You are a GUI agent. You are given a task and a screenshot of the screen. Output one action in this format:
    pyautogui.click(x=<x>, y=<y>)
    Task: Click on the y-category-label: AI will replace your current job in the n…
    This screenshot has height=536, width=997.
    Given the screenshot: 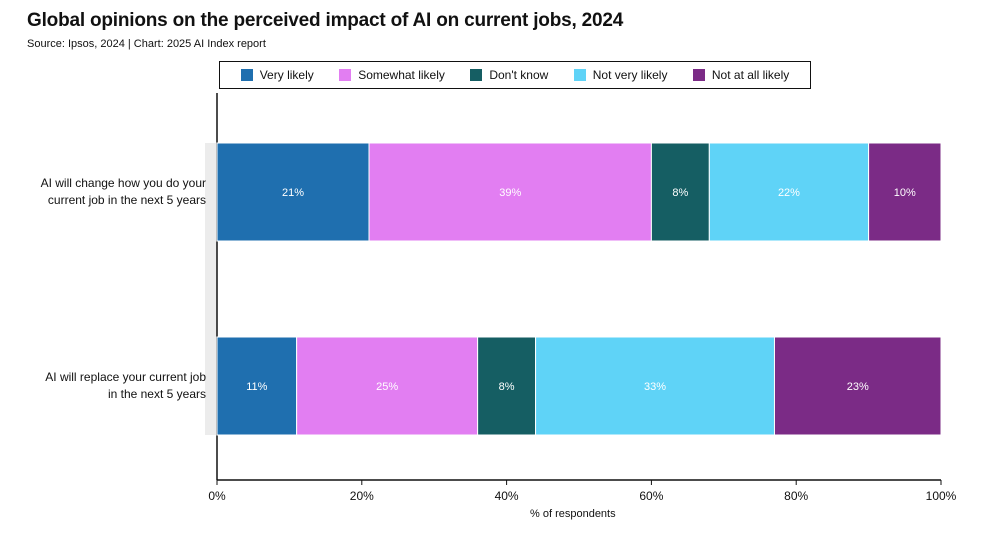 What is the action you would take?
    pyautogui.click(x=111, y=386)
    